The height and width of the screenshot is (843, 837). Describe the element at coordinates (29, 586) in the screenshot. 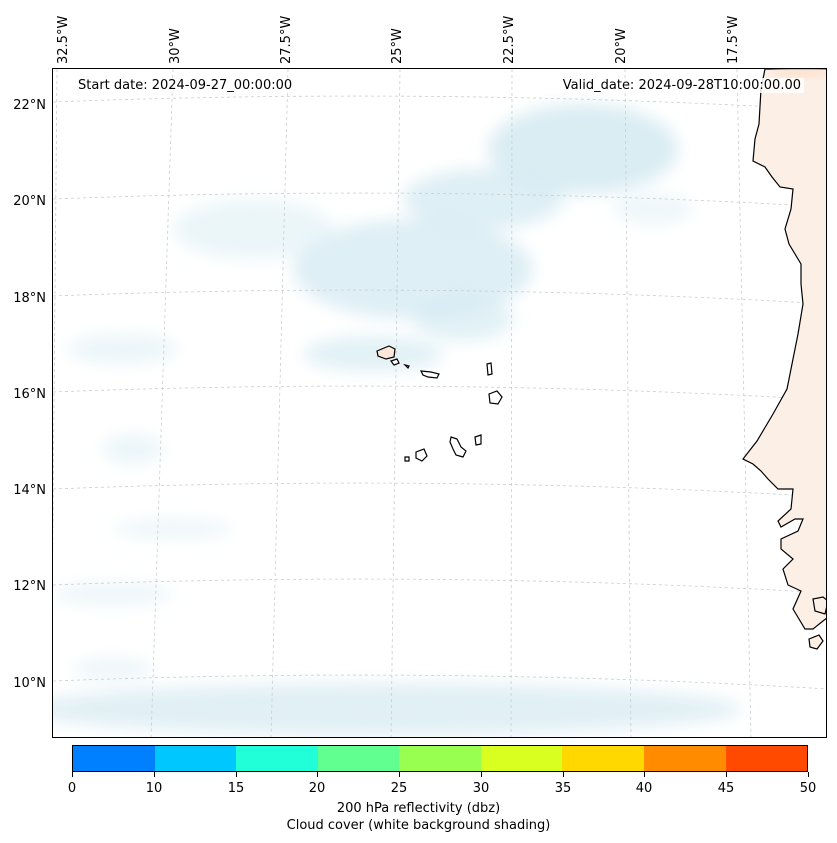

I see `latitude-label: 12°N` at that location.